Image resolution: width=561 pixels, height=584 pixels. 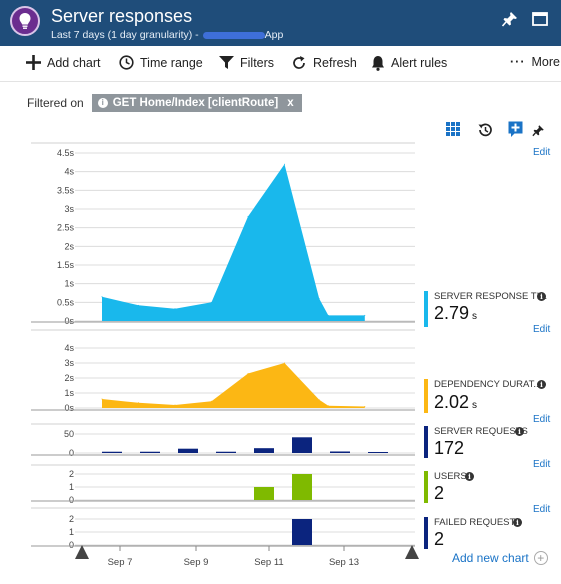 I want to click on refresh-icon, so click(x=299, y=62).